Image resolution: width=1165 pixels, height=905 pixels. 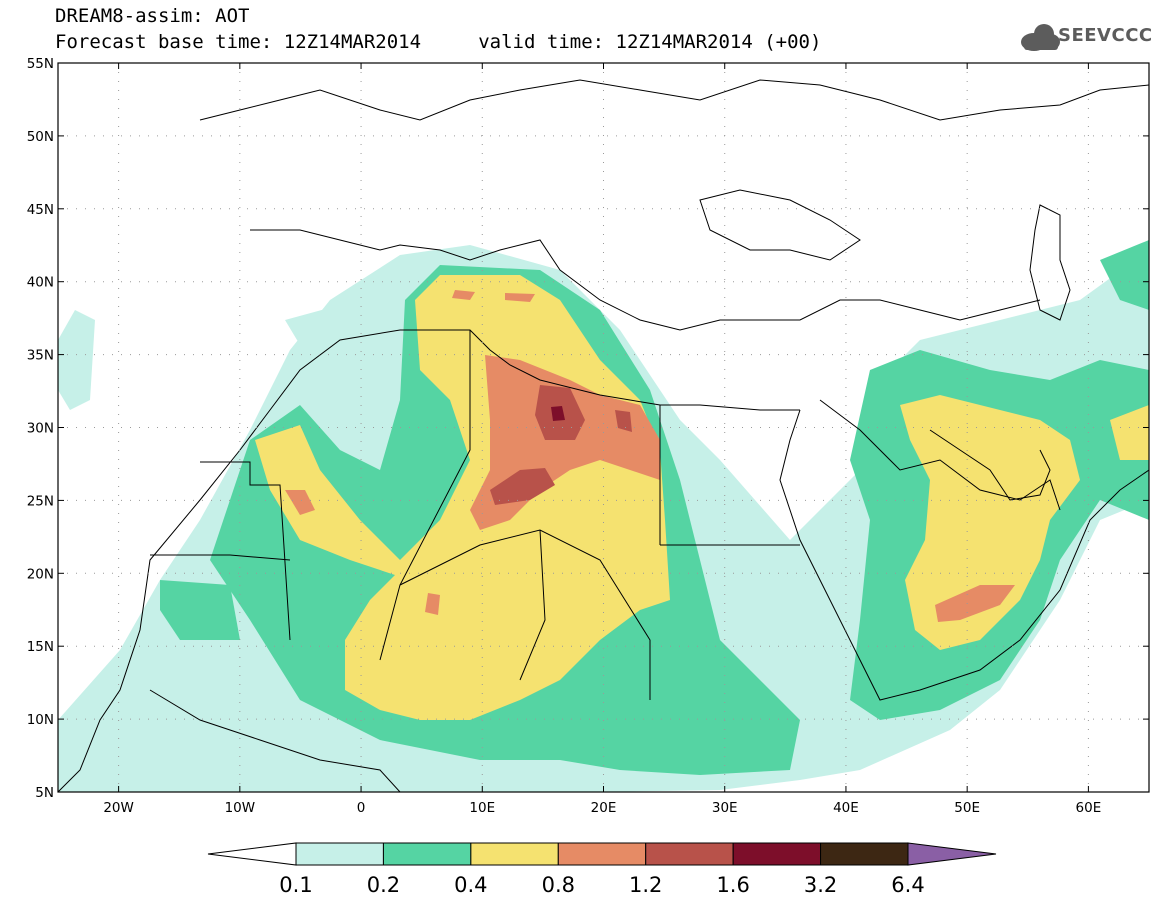 What do you see at coordinates (361, 808) in the screenshot?
I see `lon-tick-label: 0` at bounding box center [361, 808].